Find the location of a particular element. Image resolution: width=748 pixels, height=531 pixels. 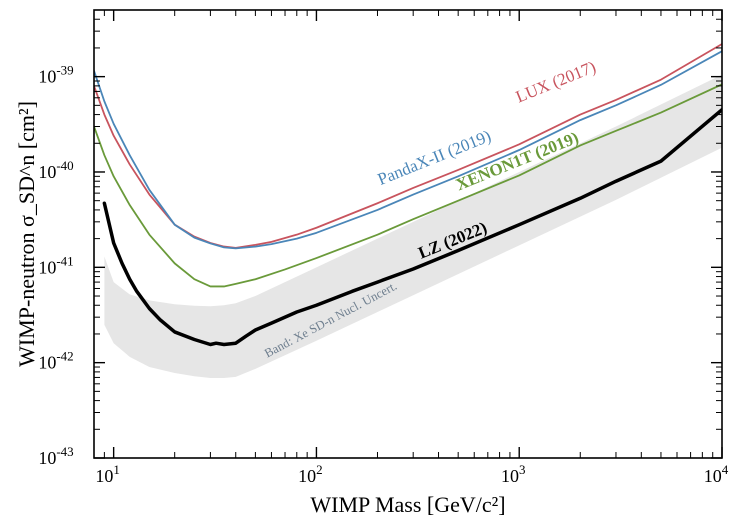

x-axis-title: WIMP Mass [GeV/c²] is located at coordinates (407, 504).